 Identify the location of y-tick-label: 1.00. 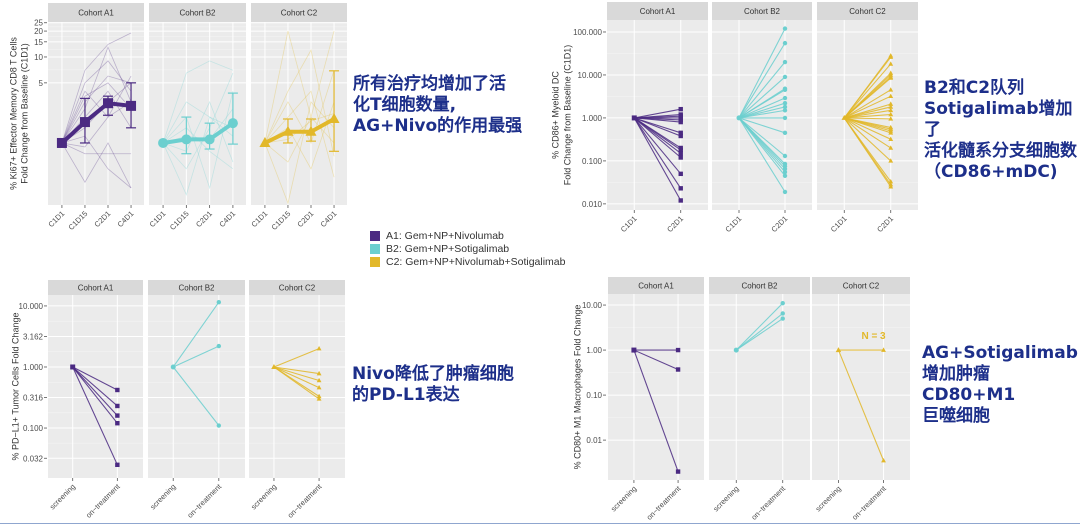
(594, 350).